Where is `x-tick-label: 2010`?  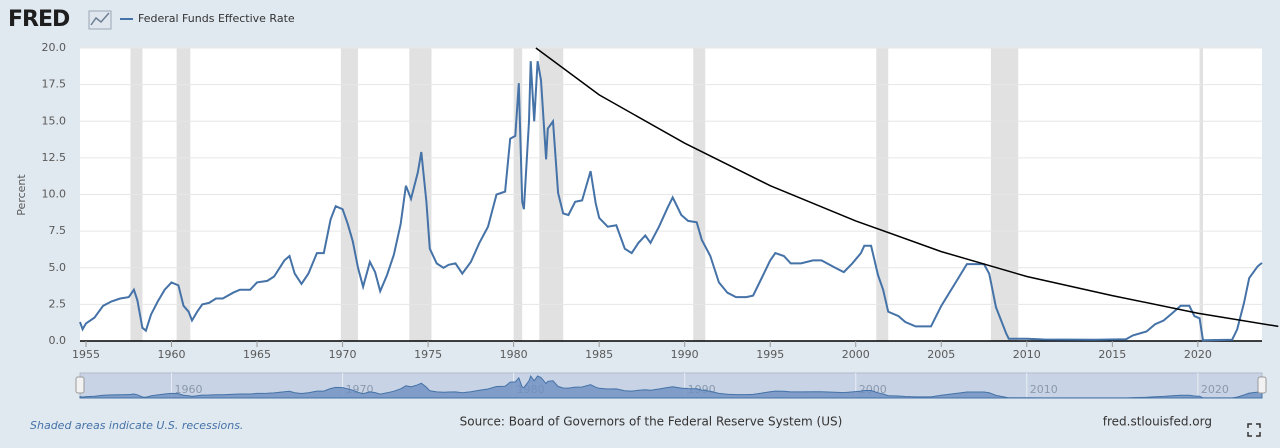
x-tick-label: 2010 is located at coordinates (1027, 354).